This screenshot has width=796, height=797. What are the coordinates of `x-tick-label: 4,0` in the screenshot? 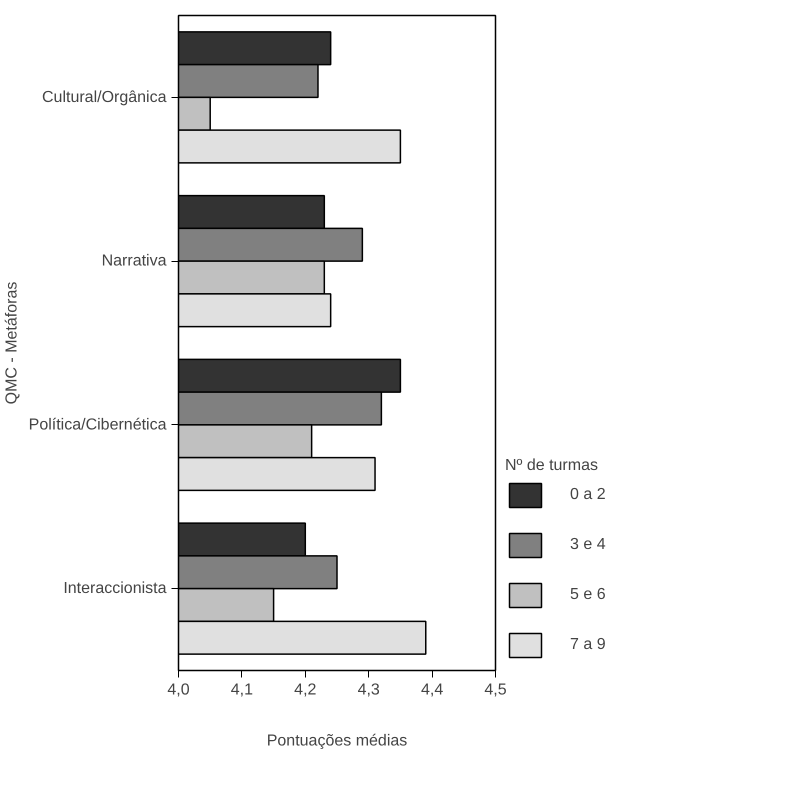 It's located at (178, 690).